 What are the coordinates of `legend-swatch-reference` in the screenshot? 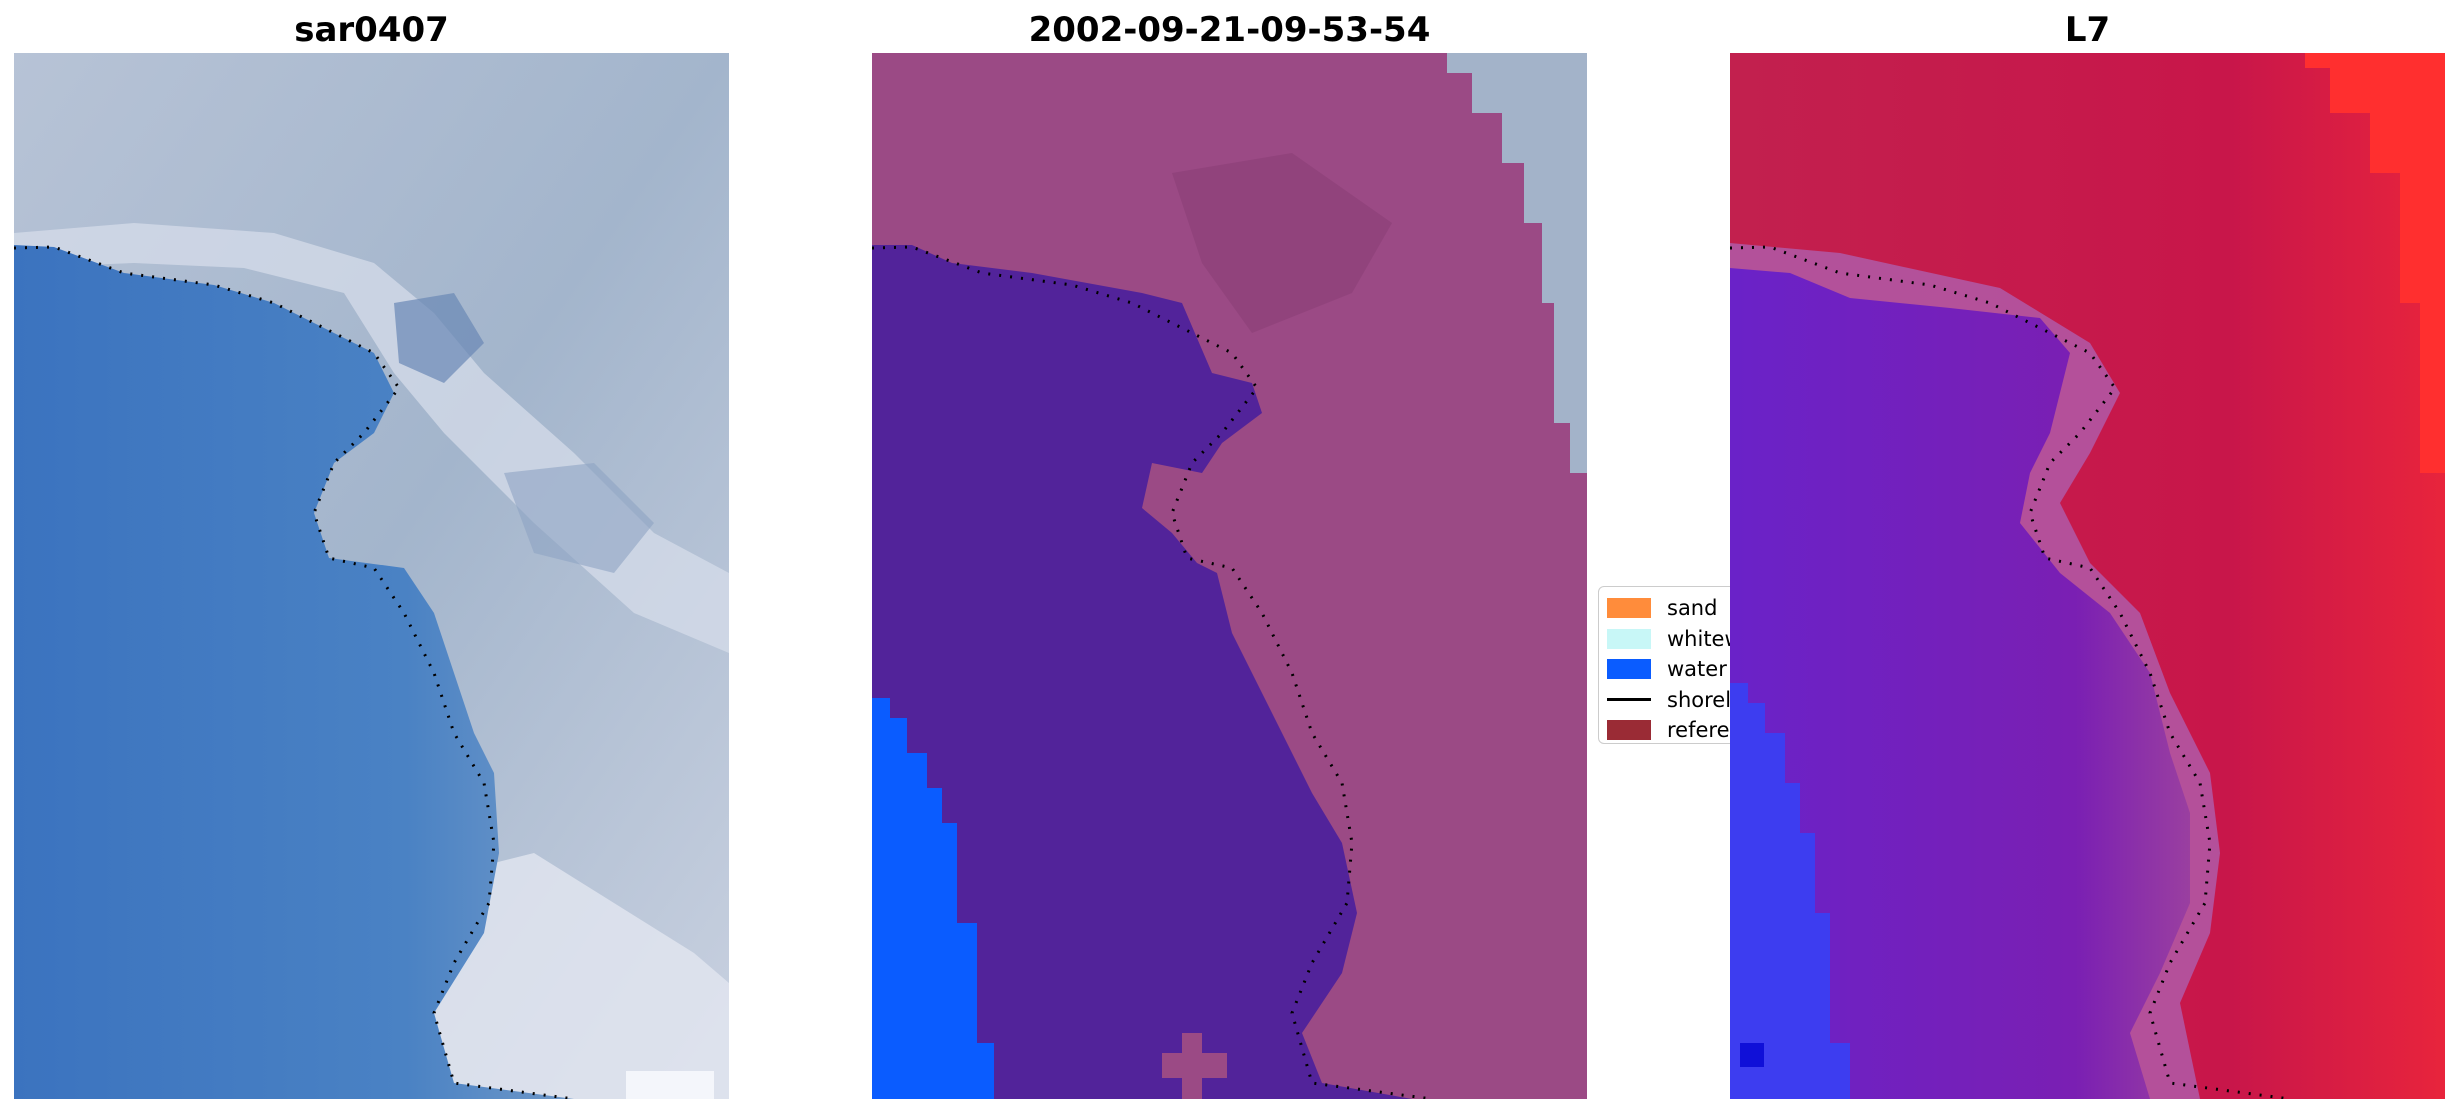 It's located at (1629, 730).